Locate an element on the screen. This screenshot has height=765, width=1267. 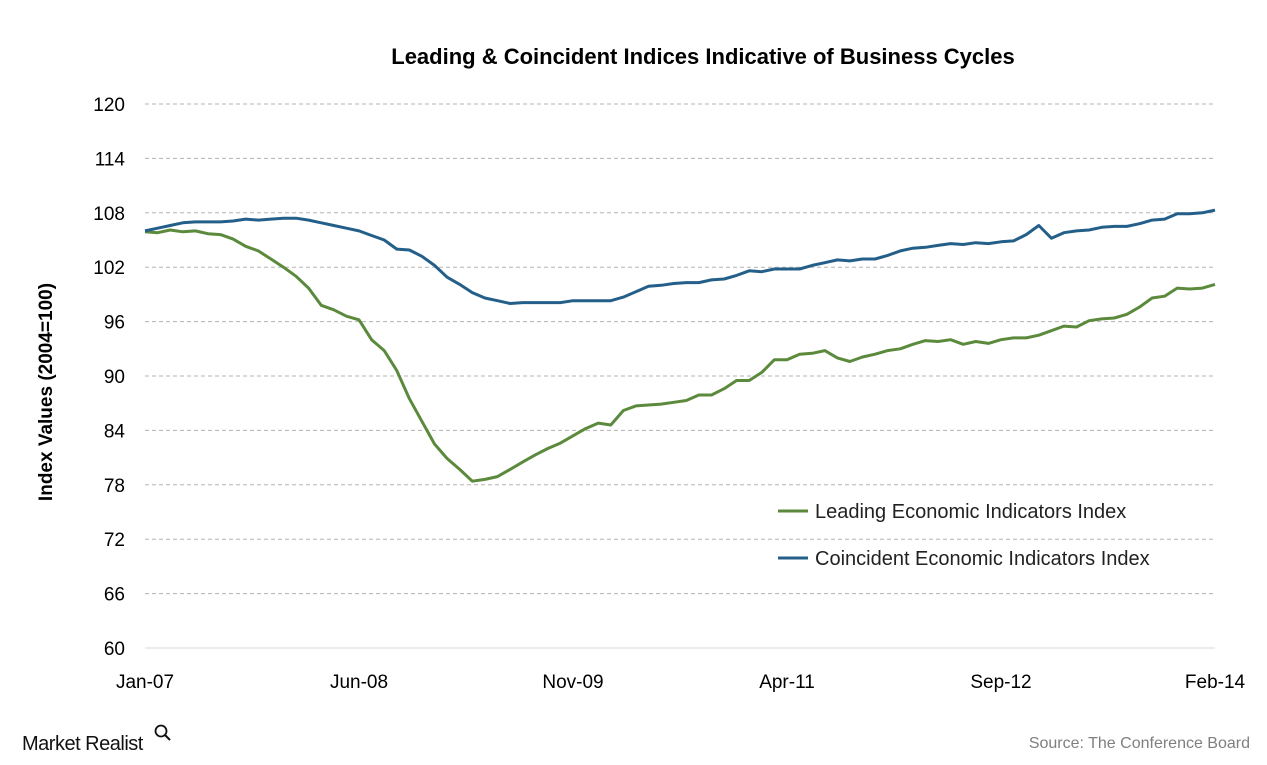
x-tick-label: Nov-09 is located at coordinates (572, 682).